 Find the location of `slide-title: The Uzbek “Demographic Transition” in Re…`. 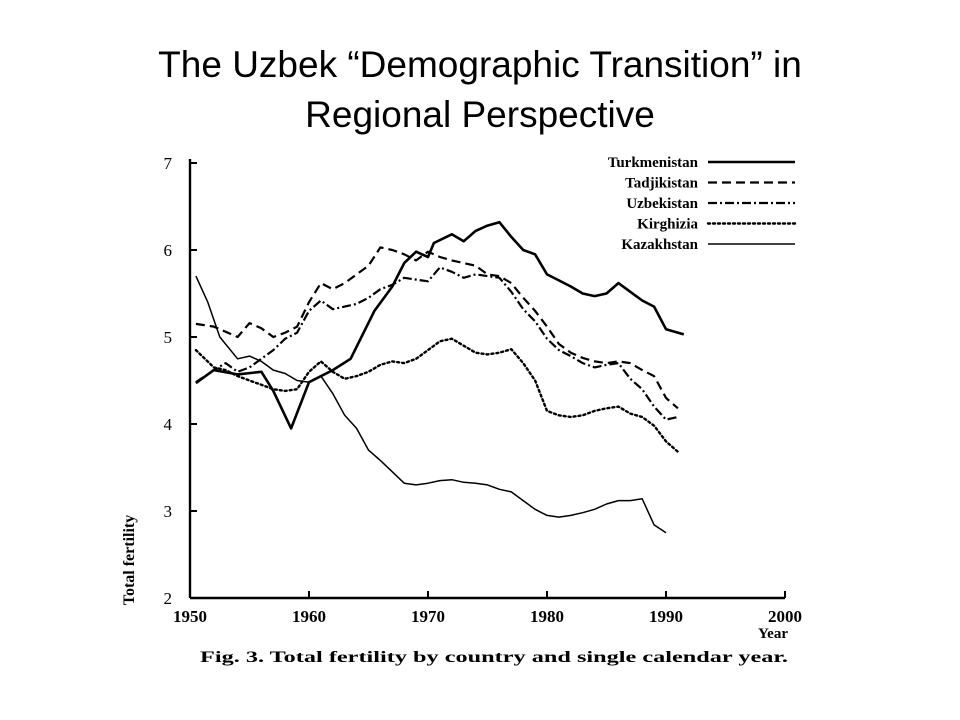

slide-title: The Uzbek “Demographic Transition” in Re… is located at coordinates (480, 90).